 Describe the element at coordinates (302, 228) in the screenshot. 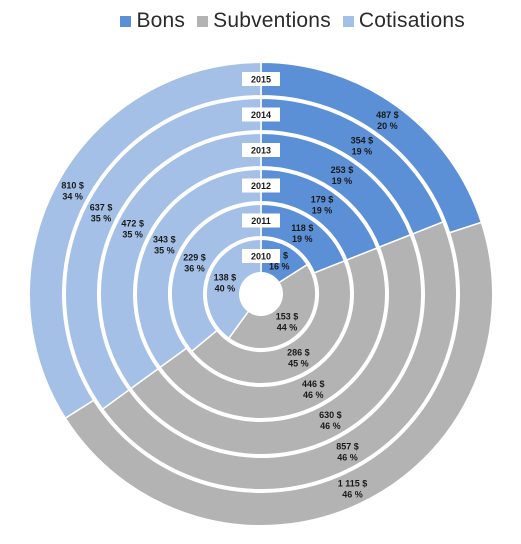

I see `data-label-value: 118 $` at that location.